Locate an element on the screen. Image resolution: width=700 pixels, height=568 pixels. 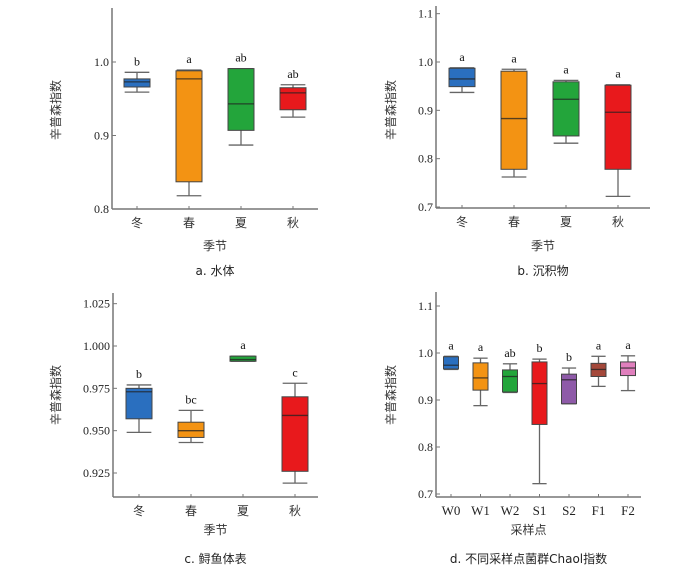
x-tick-label: S2 is located at coordinates (569, 510).